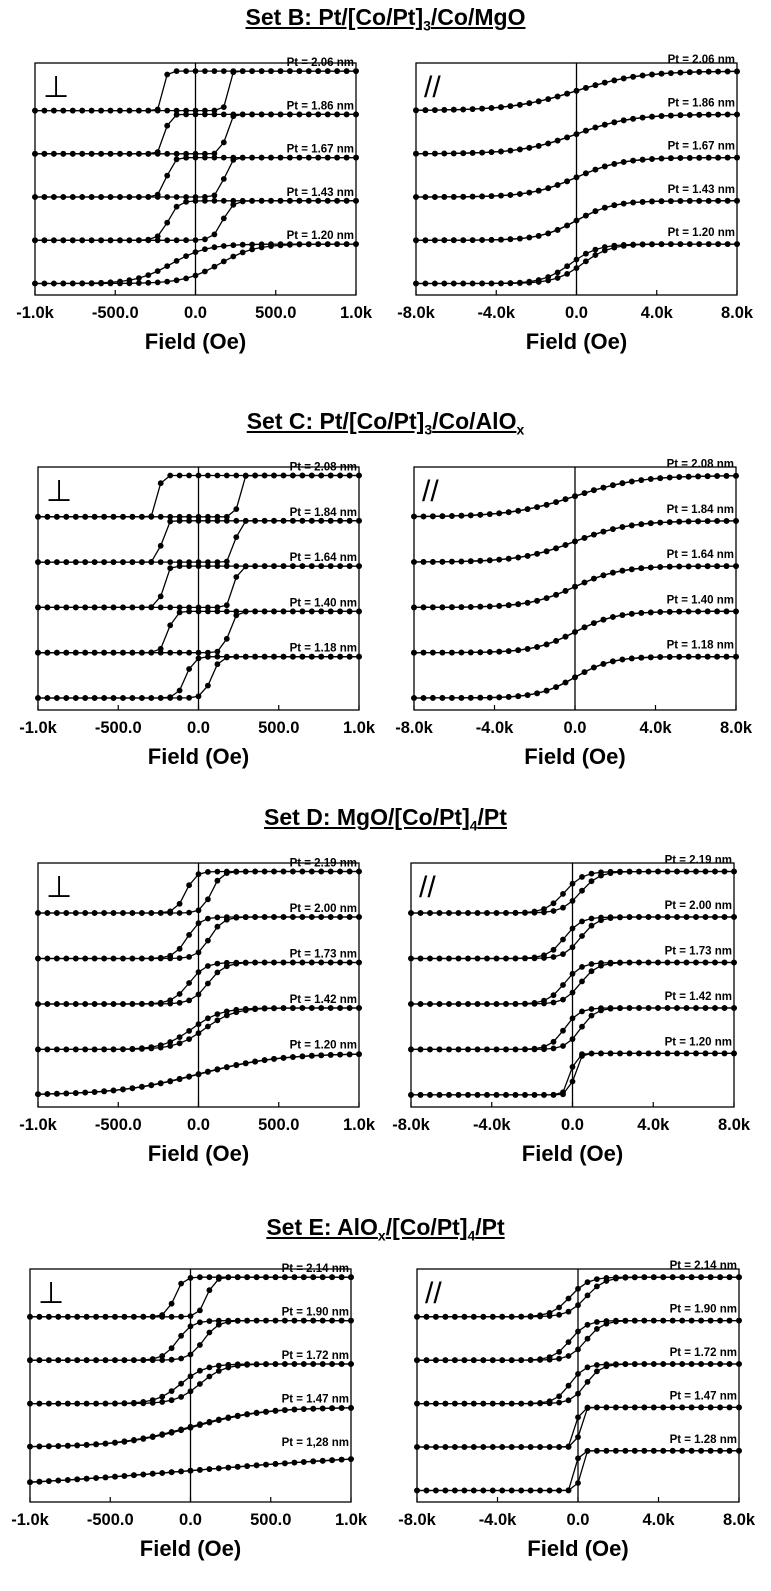  I want to click on x-tick-label: 8.0k, so click(736, 728).